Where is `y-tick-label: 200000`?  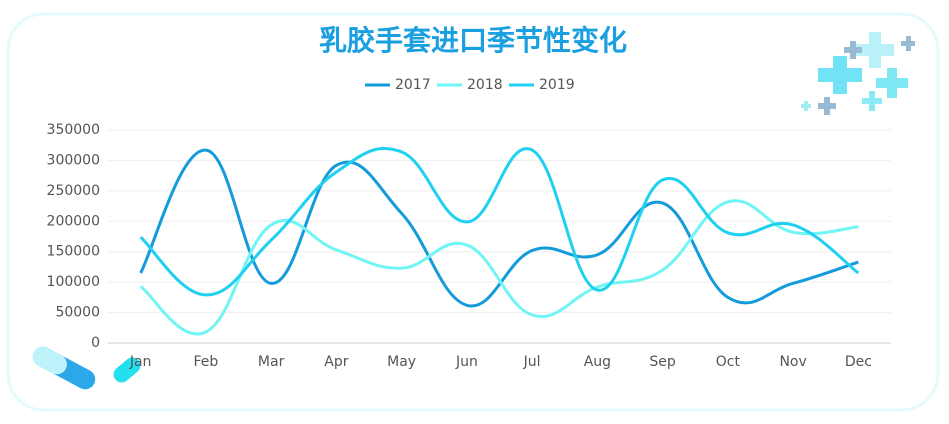
y-tick-label: 200000 is located at coordinates (73, 221).